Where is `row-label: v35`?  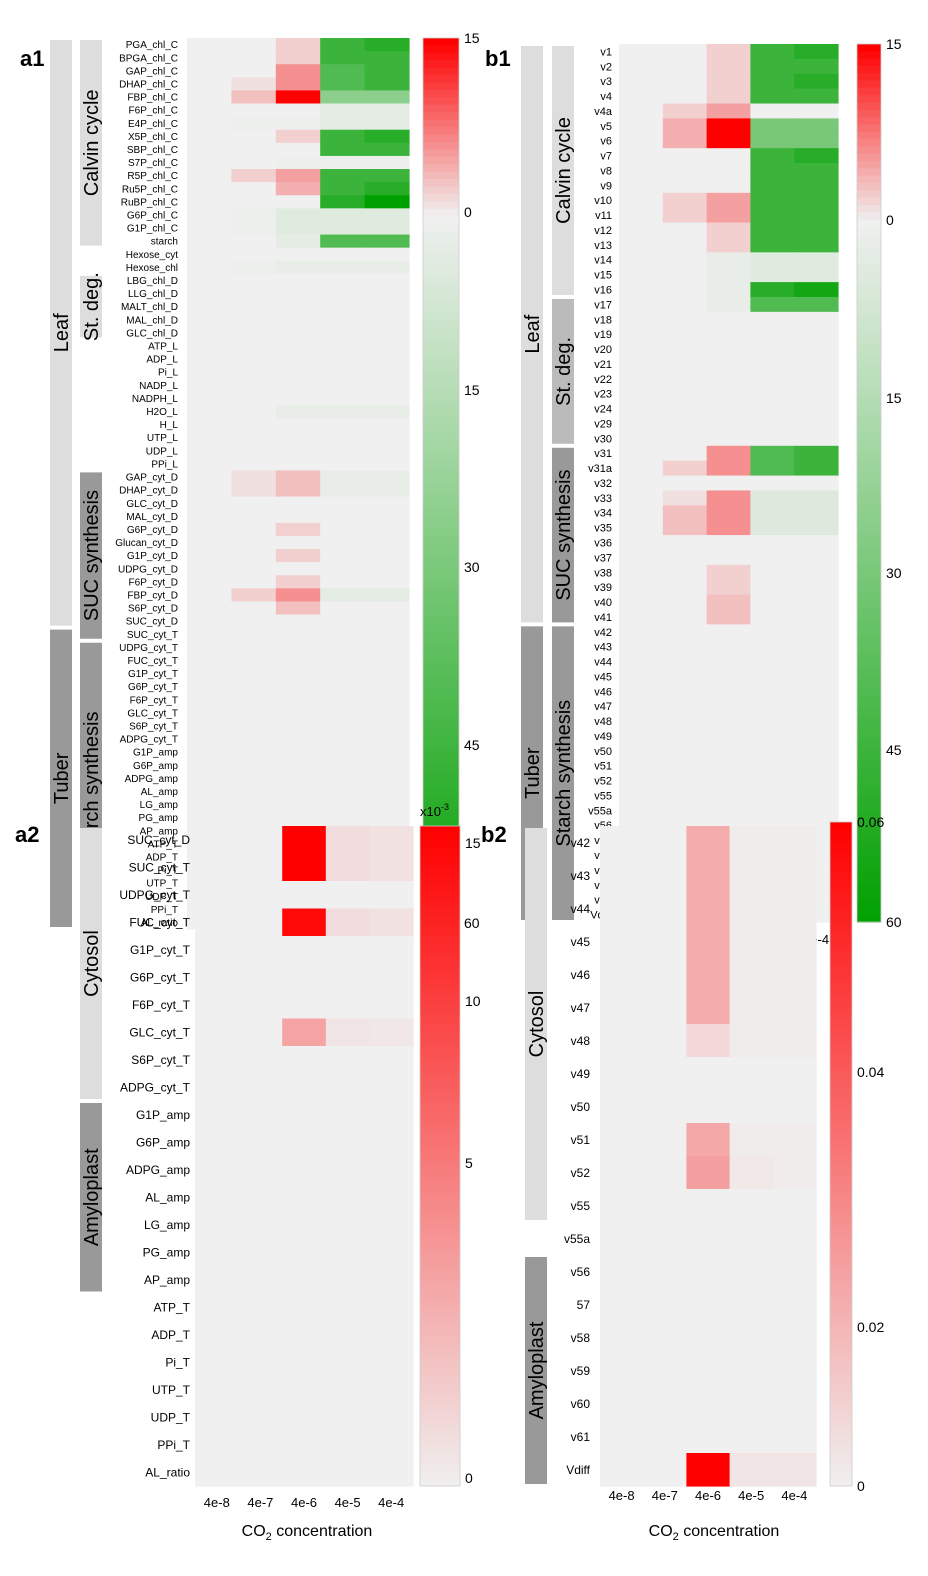 row-label: v35 is located at coordinates (603, 529).